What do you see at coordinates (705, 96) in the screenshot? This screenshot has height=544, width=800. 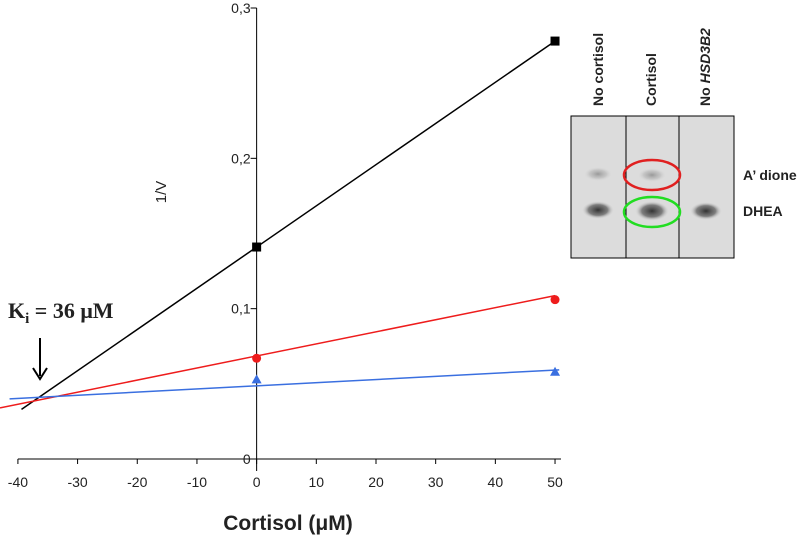 I see `lane-label-prefix: No` at bounding box center [705, 96].